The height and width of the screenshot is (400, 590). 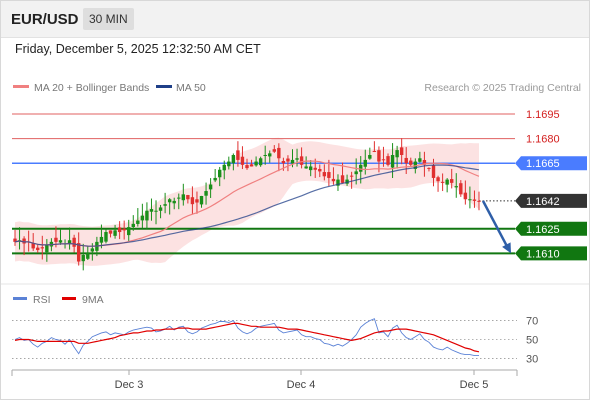 What do you see at coordinates (532, 341) in the screenshot?
I see `rsi-tick-label-50: 50` at bounding box center [532, 341].